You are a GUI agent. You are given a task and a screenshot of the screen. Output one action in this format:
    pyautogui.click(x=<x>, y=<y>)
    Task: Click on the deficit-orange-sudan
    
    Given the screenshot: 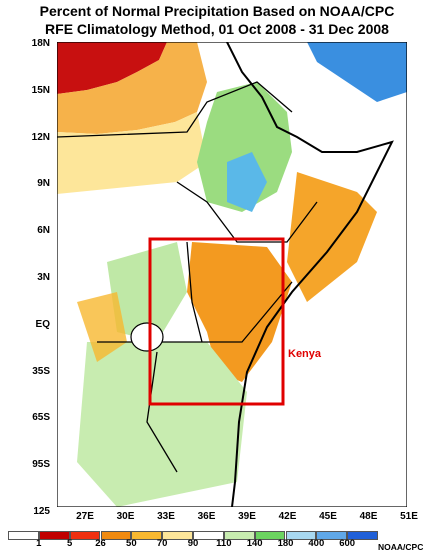 What is the action you would take?
    pyautogui.click(x=132, y=88)
    